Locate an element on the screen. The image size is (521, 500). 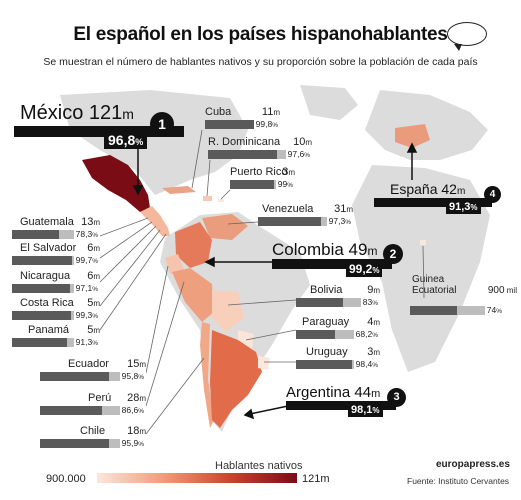
panama-bar: 91,3% is located at coordinates (56, 342).